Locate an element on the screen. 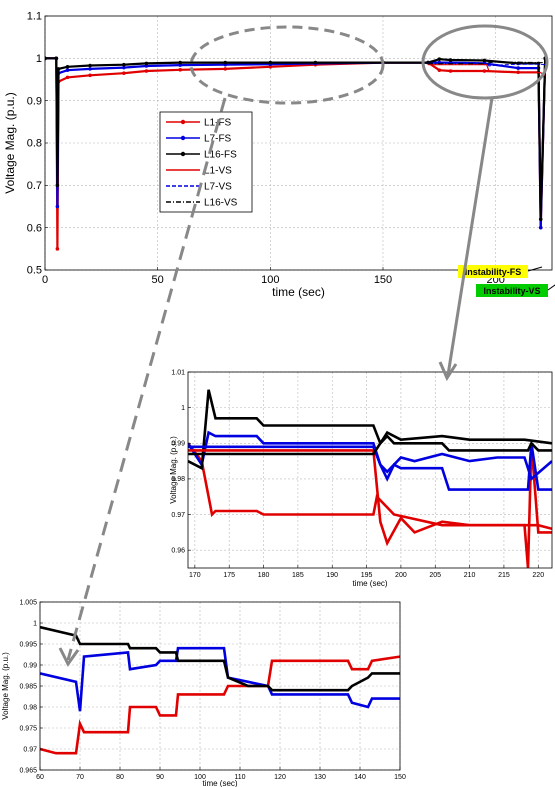 The height and width of the screenshot is (787, 555). x-tick-label: 90 is located at coordinates (160, 777).